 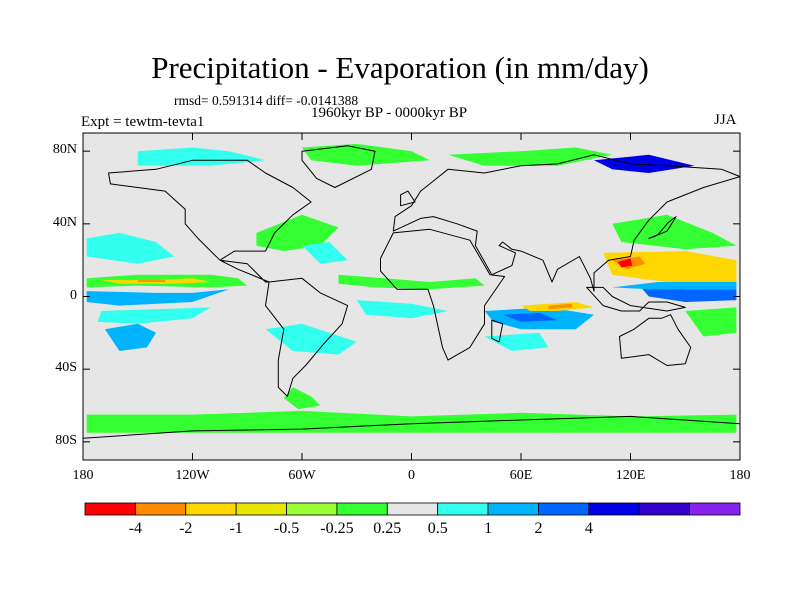 I want to click on colorbar-level-label: -4, so click(x=135, y=528).